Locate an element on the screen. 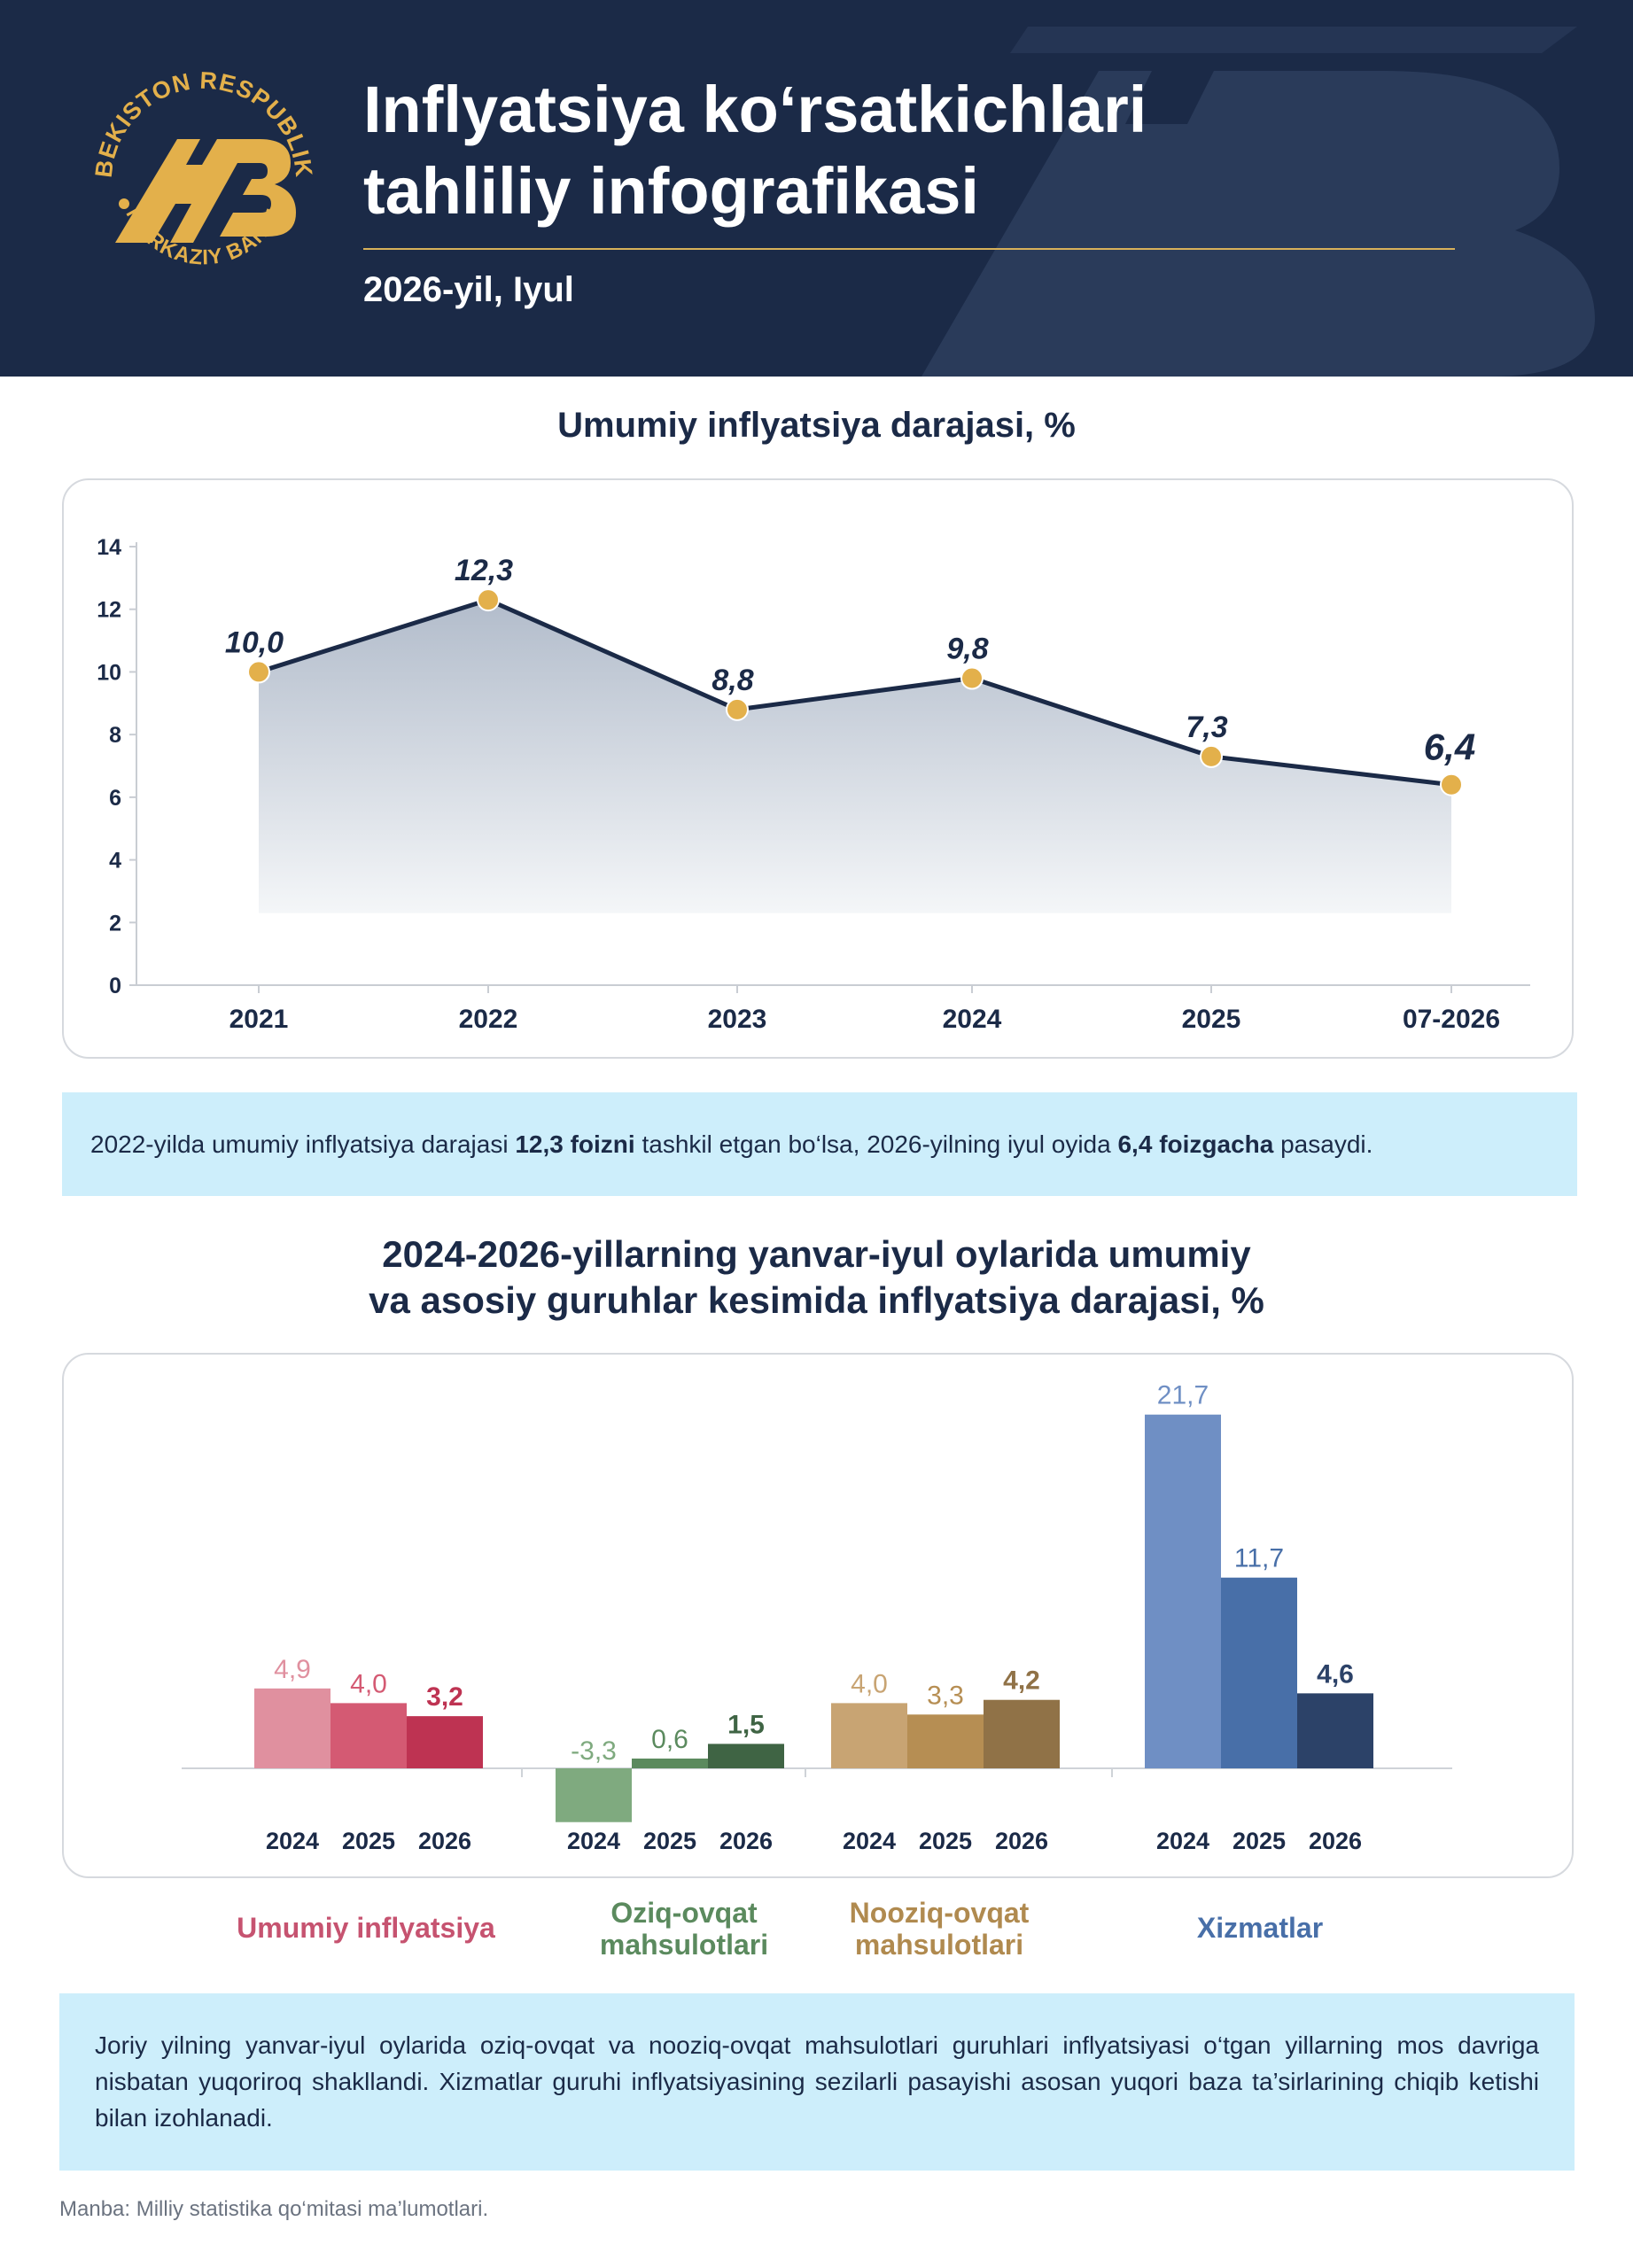 The image size is (1633, 2268). bar-value-label: 3,3 is located at coordinates (945, 1695).